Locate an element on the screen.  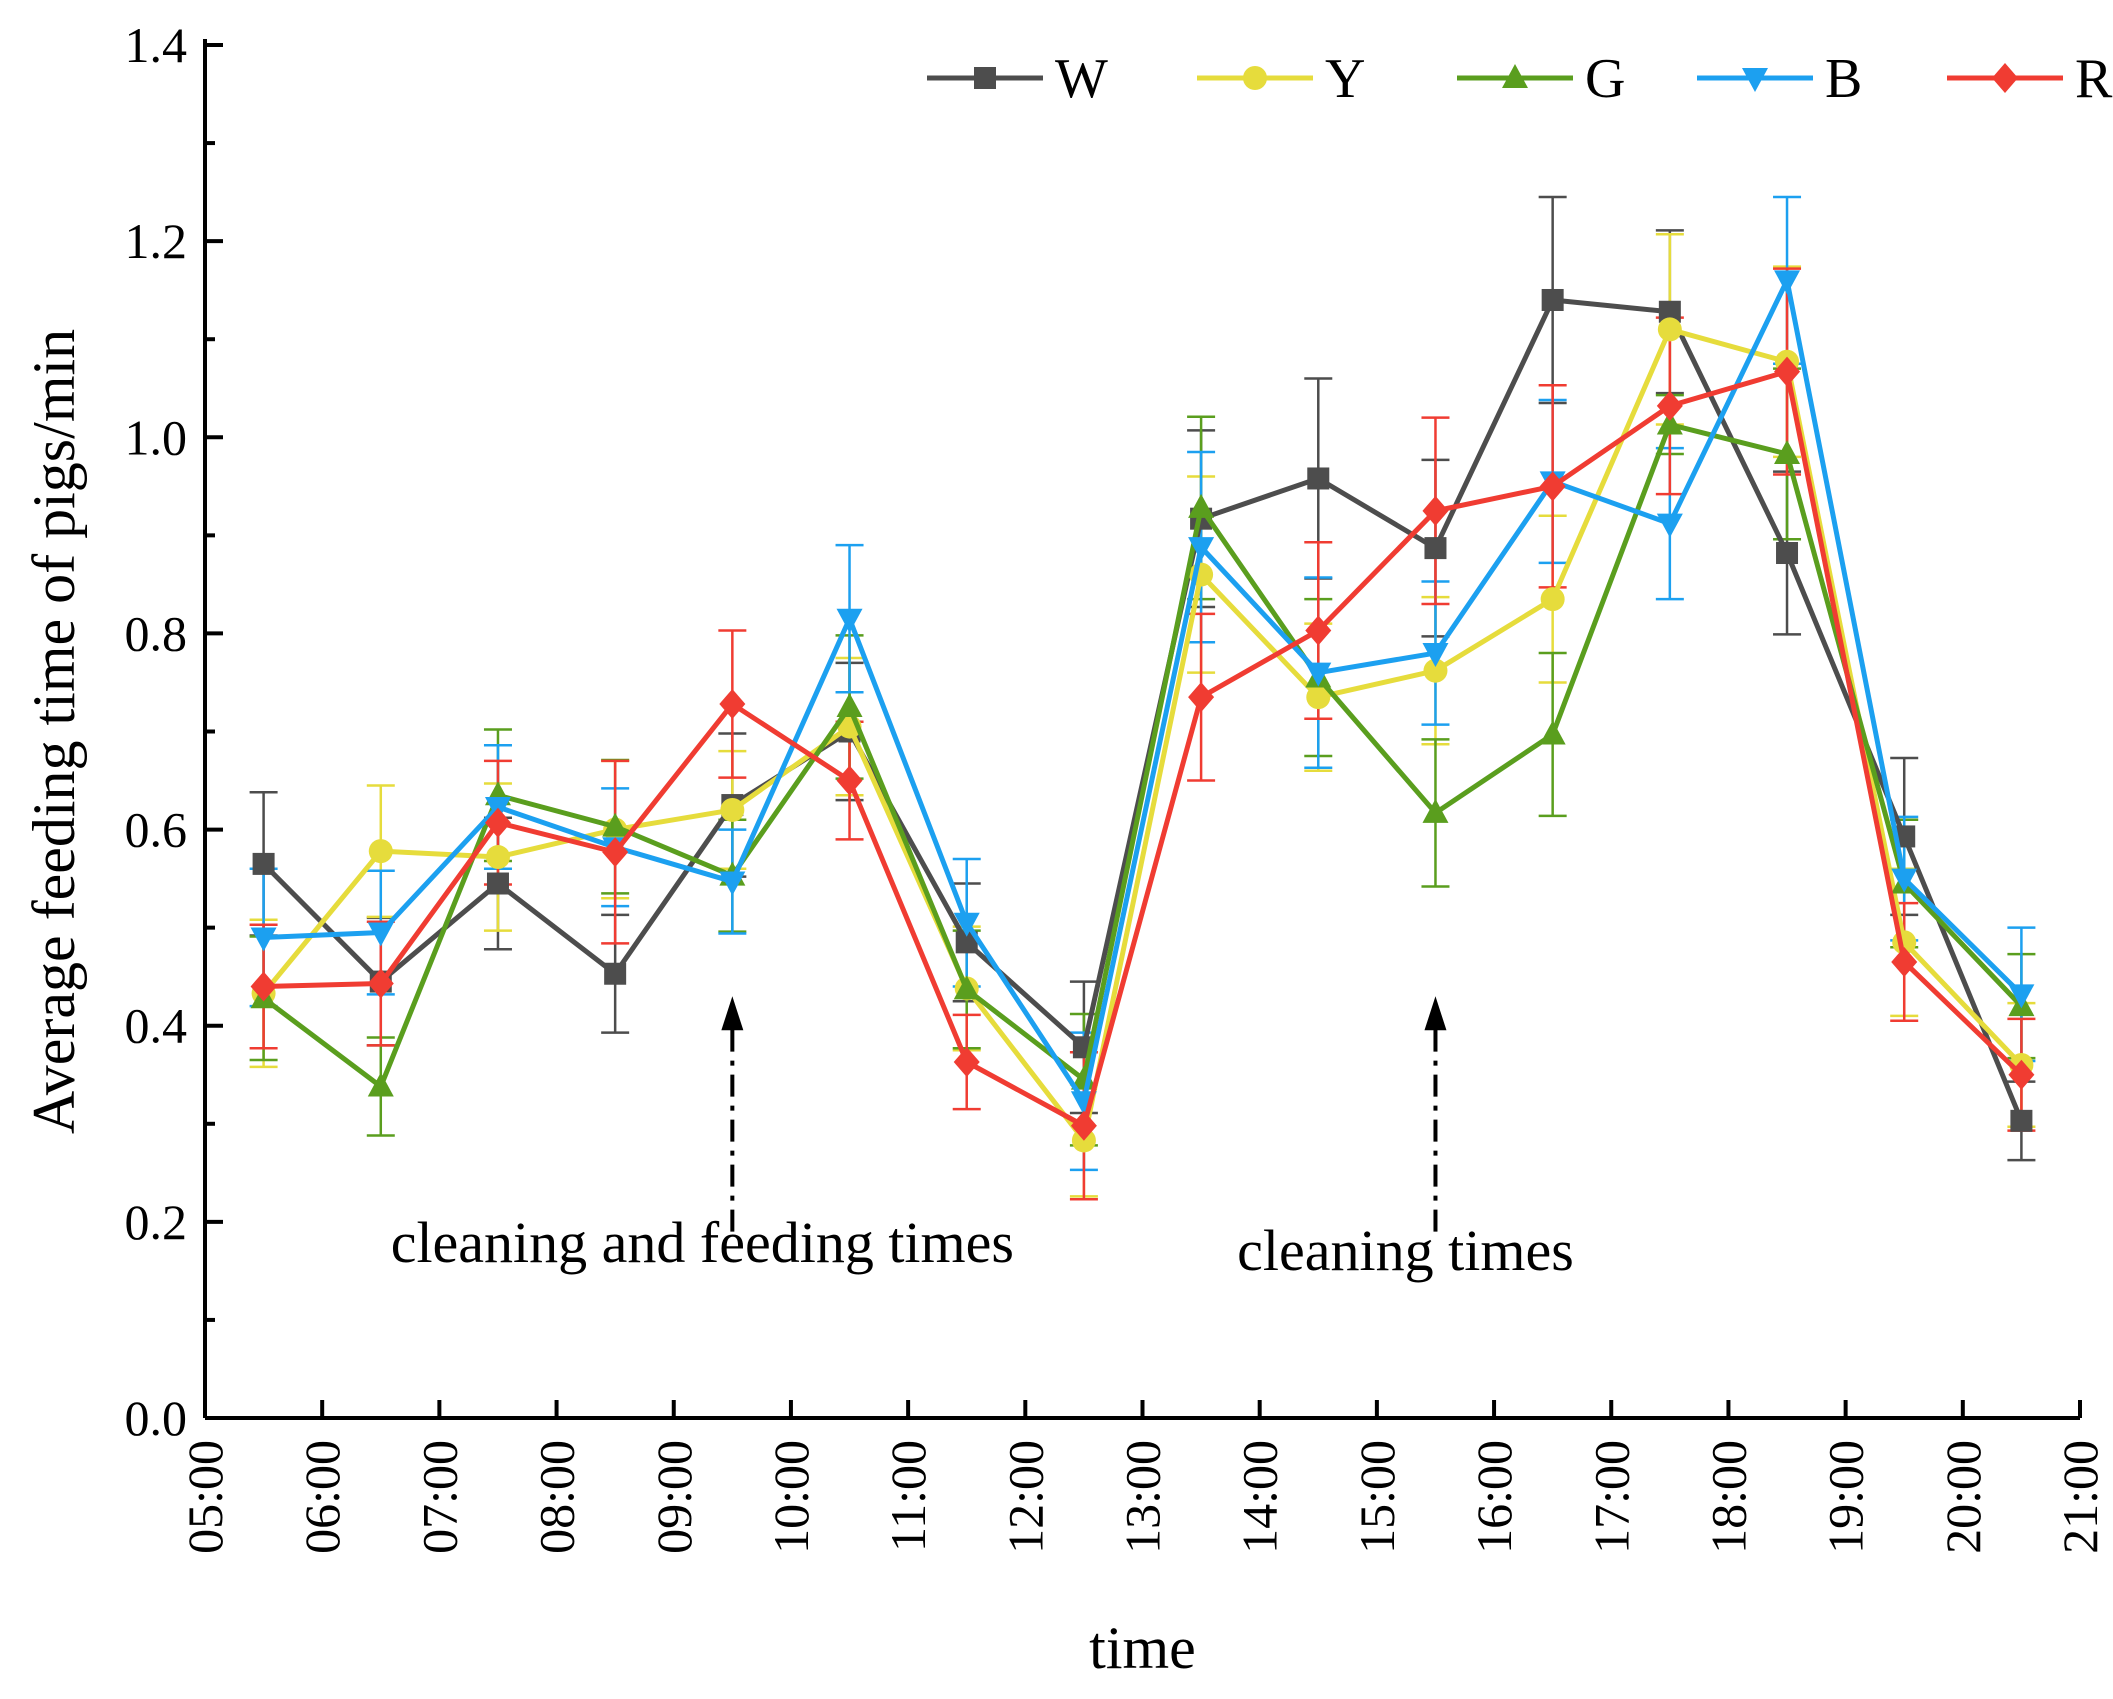
legend-marker-w is located at coordinates (985, 78).